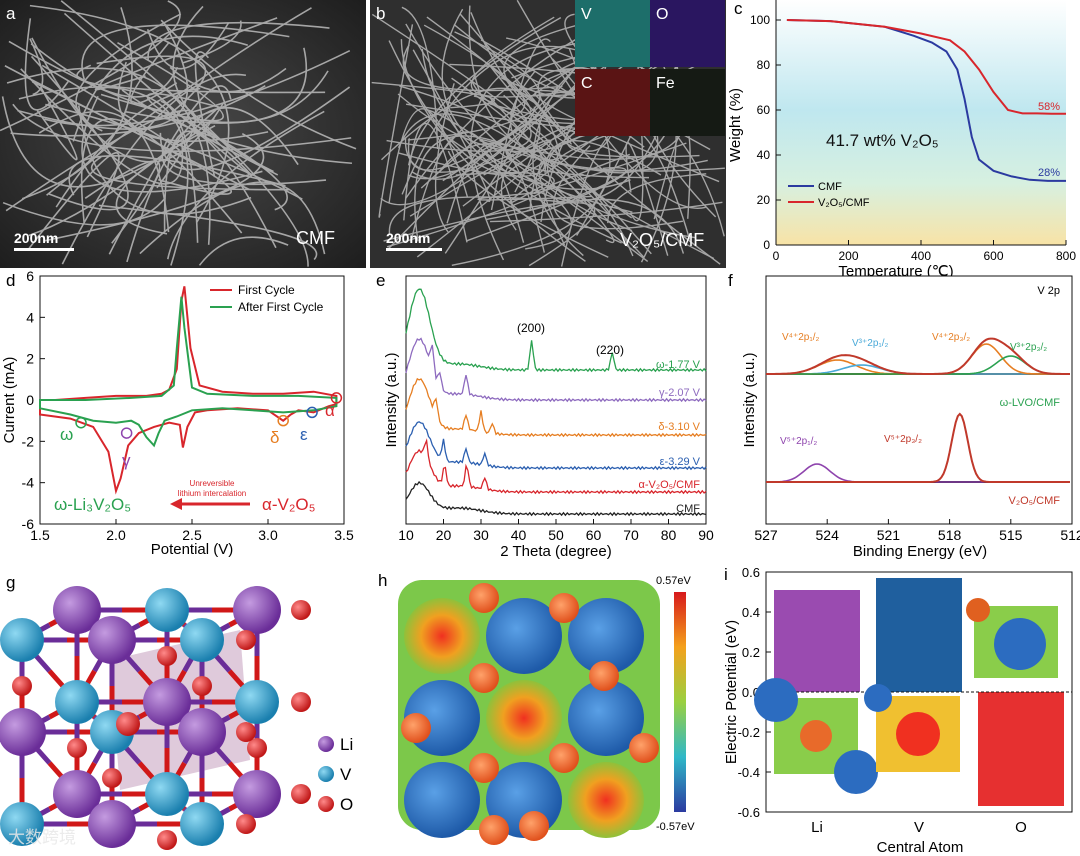  Describe the element at coordinates (524, 718) in the screenshot. I see `potential-high-region` at that location.